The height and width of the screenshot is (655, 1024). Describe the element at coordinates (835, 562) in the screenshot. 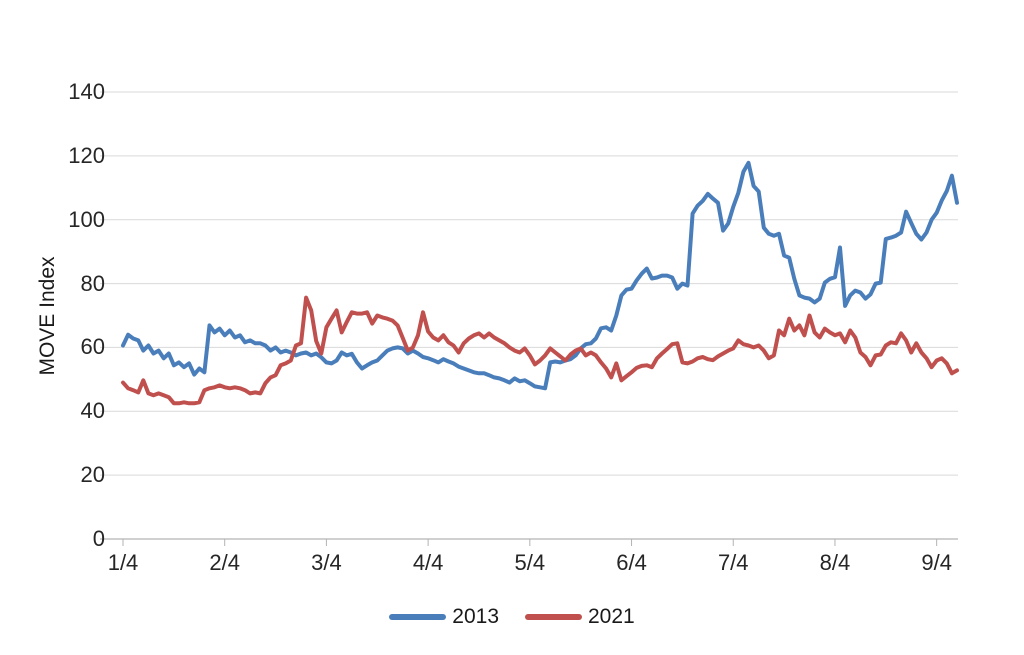

I see `x-tick-label: 8/4` at that location.